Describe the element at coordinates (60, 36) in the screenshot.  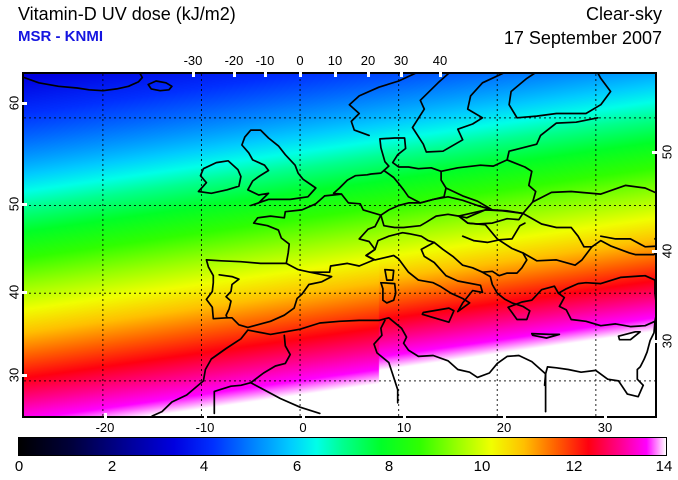
I see `figure-source-label: MSR - KNMI` at that location.